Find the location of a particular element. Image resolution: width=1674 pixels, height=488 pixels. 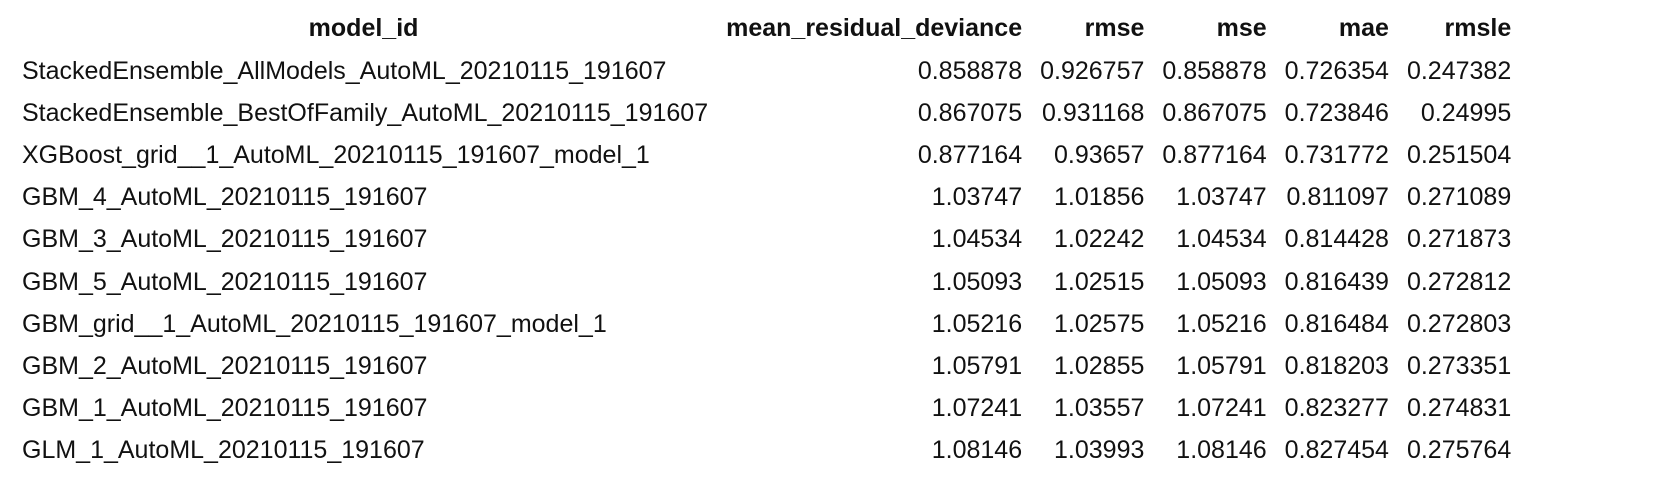

cell-mean-residual-deviance: 0.877164 is located at coordinates (970, 154).